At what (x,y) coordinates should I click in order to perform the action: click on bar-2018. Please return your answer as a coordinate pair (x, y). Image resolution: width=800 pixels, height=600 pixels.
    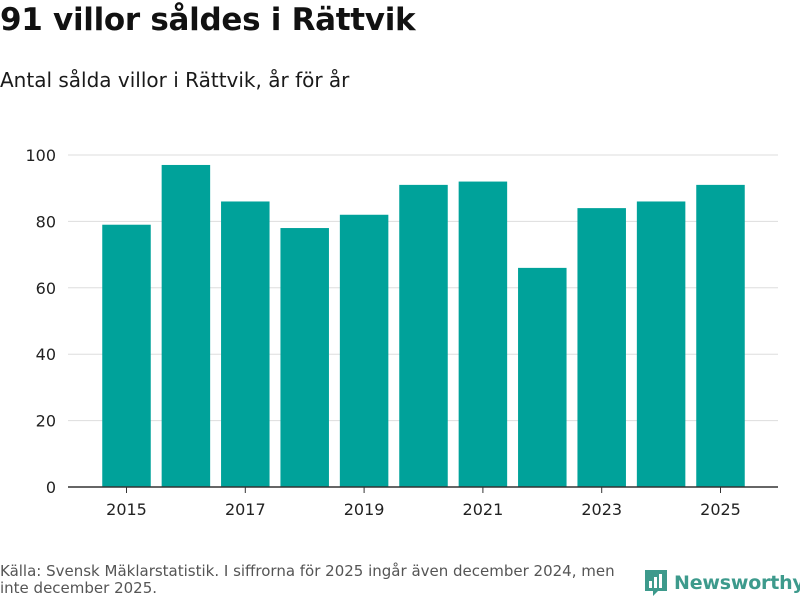
    Looking at the image, I should click on (304, 358).